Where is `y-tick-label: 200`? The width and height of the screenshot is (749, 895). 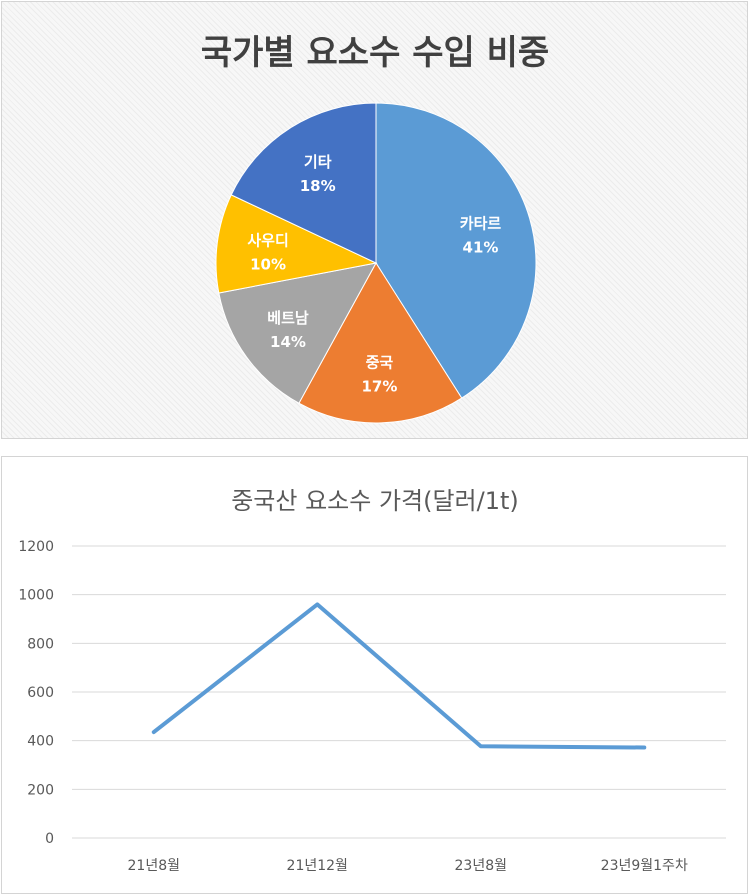
y-tick-label: 200 is located at coordinates (40, 790).